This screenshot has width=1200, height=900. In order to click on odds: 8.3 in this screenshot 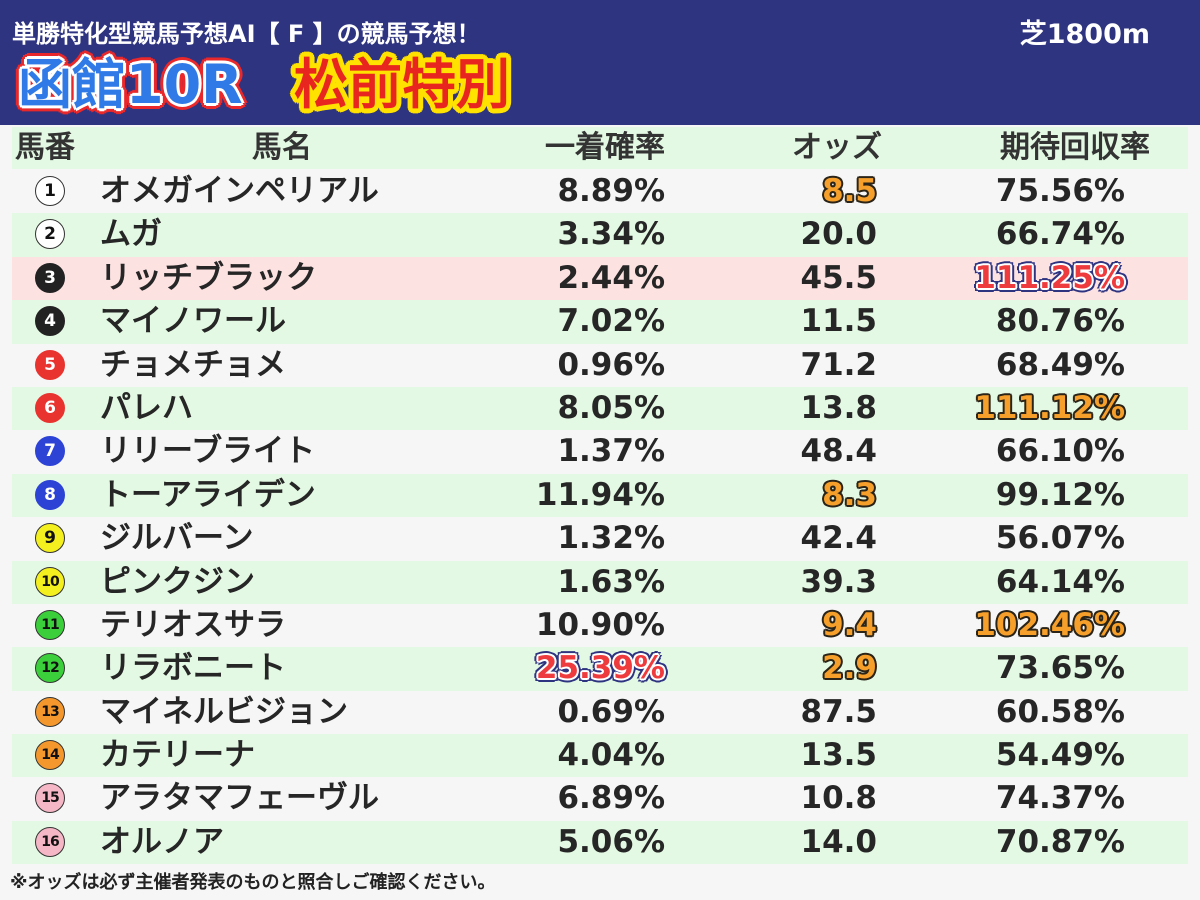, I will do `click(849, 494)`.